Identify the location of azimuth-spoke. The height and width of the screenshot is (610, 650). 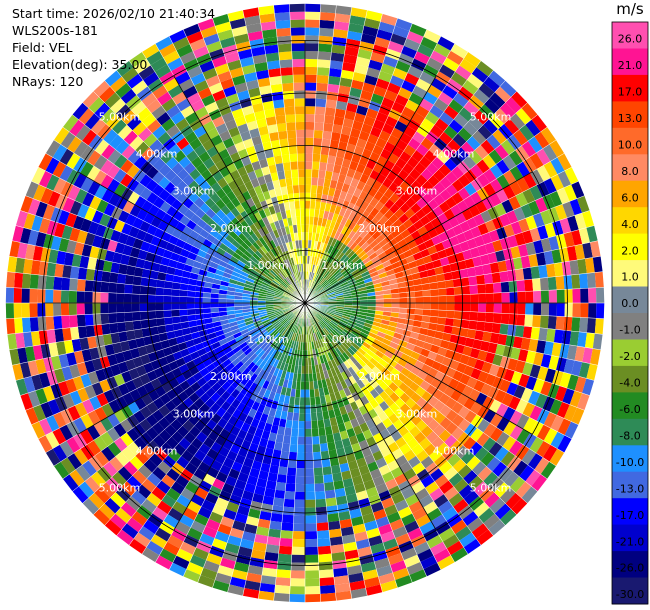
(239, 416).